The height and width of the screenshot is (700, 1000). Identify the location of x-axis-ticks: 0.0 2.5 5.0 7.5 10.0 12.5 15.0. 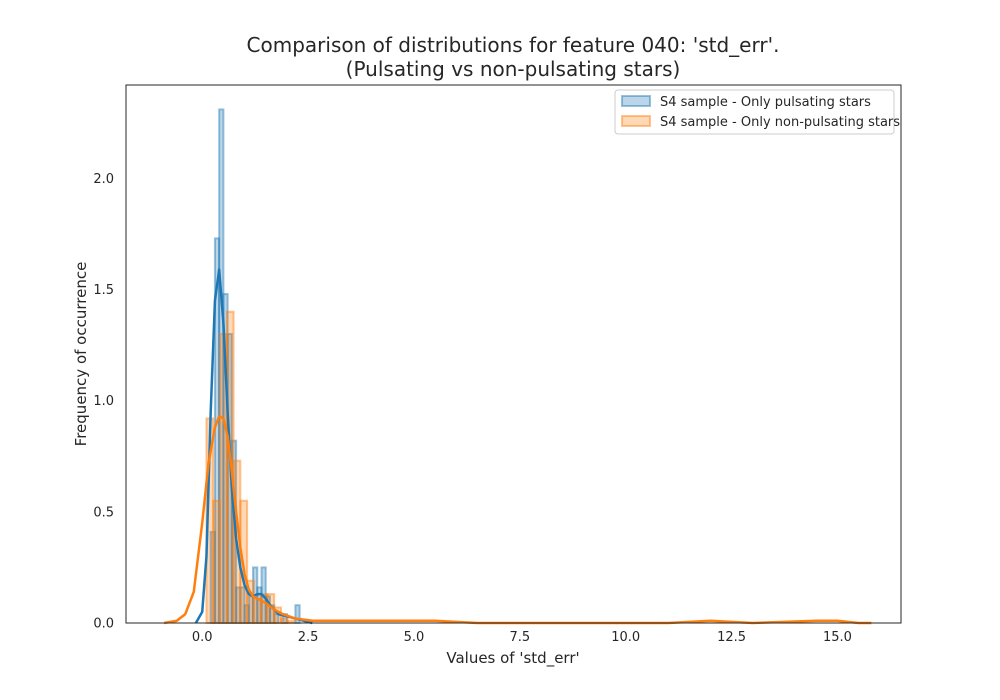
(522, 637).